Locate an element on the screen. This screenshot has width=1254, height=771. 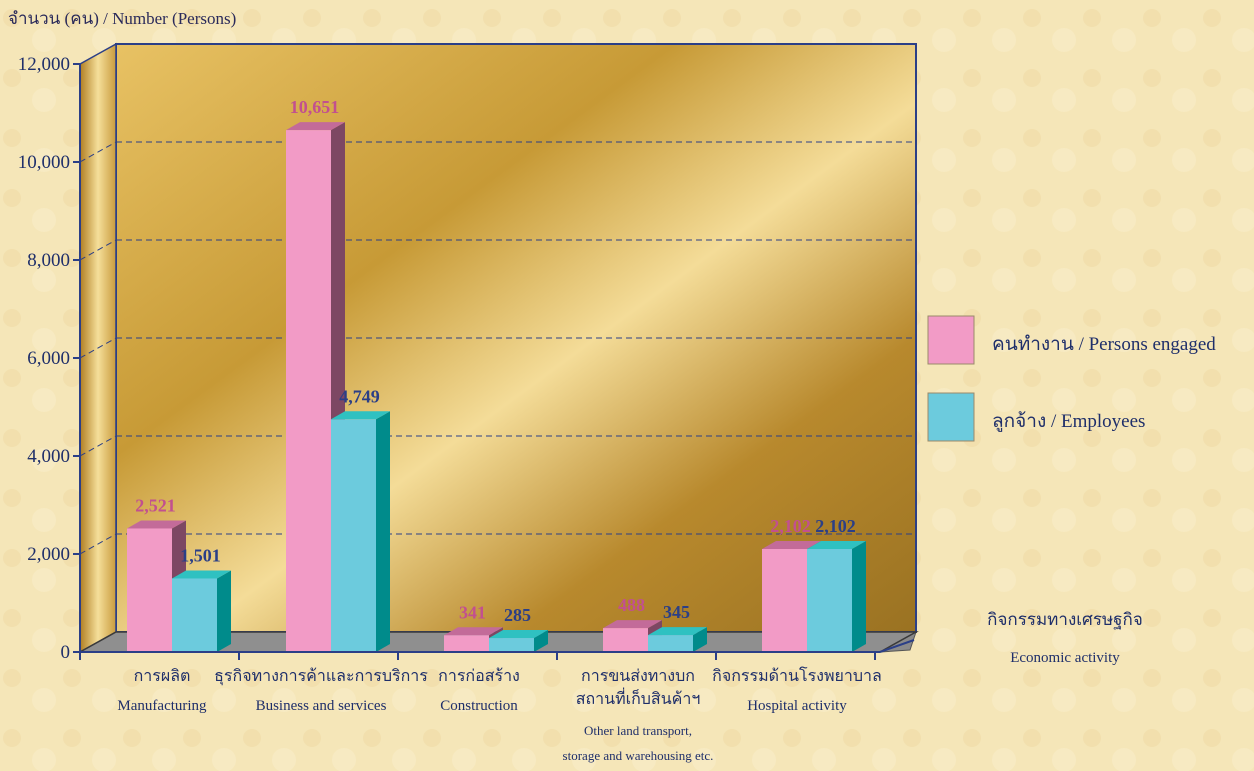
value-label-employees: 4,749 is located at coordinates (359, 396).